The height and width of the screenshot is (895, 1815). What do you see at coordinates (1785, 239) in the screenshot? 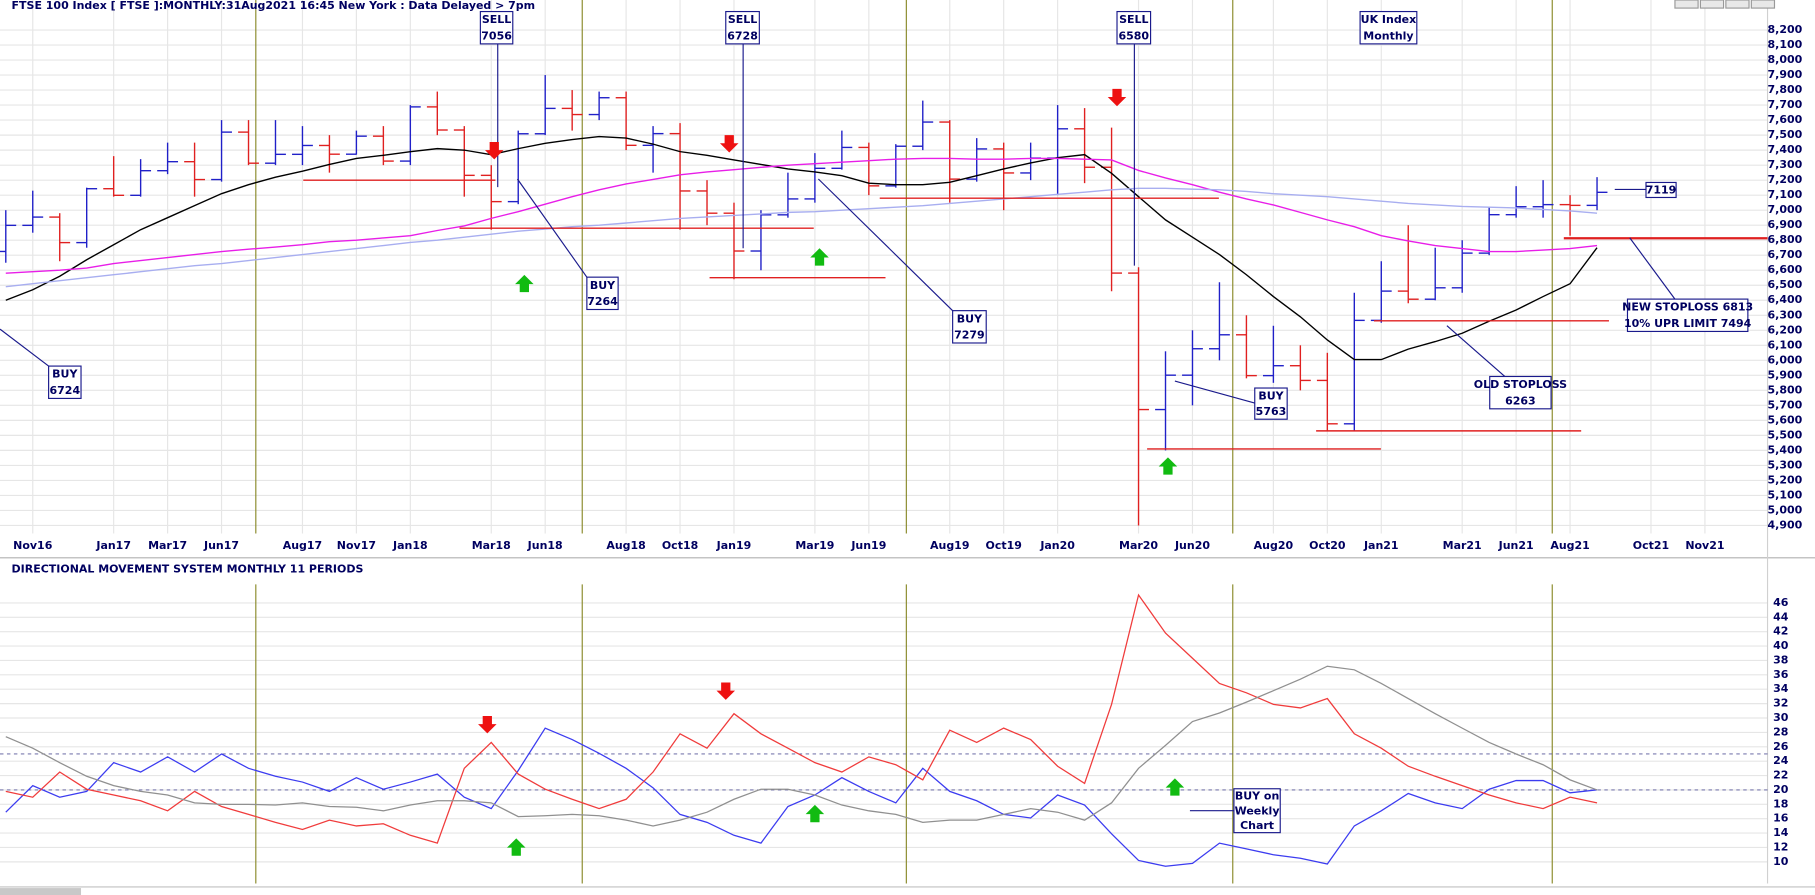
I see `y-tick-label: 6,800` at bounding box center [1785, 239].